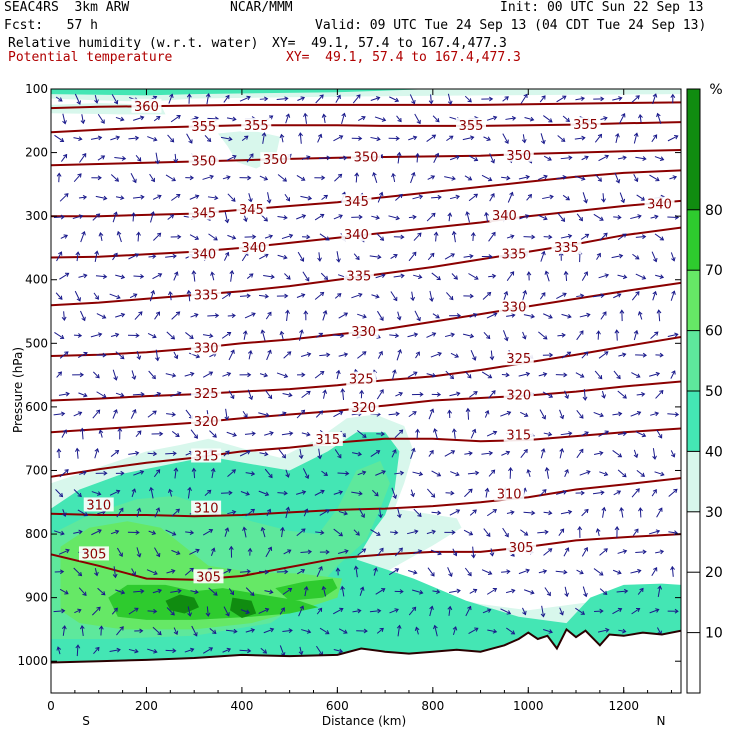 The image size is (740, 740). I want to click on rh-region, so click(213, 602).